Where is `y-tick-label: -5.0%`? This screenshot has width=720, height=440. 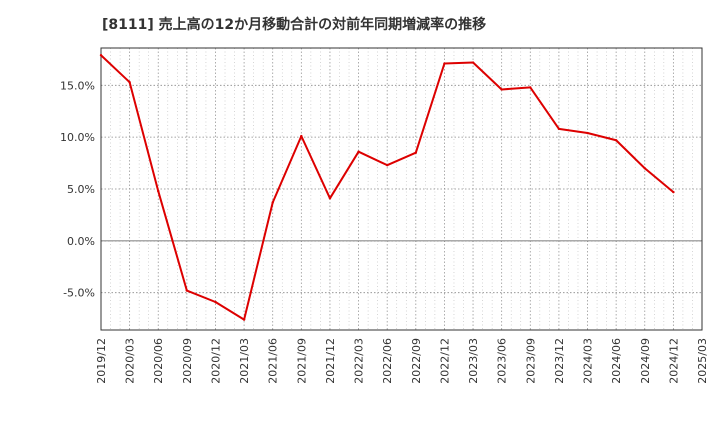
y-tick-label: -5.0% is located at coordinates (79, 293).